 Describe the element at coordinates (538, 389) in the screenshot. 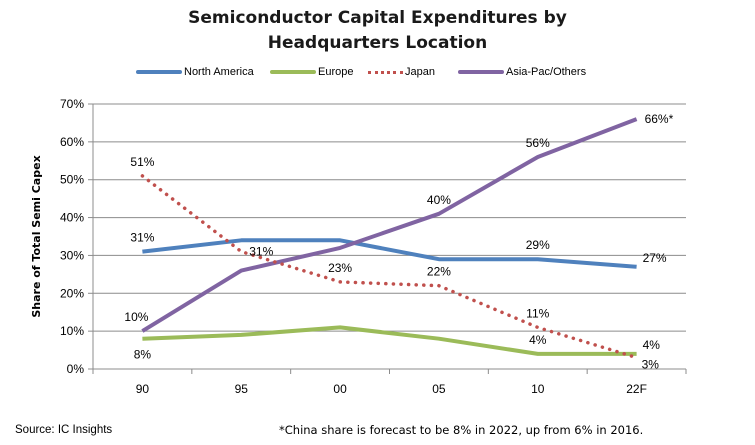

I see `x-tick-label: 10` at that location.